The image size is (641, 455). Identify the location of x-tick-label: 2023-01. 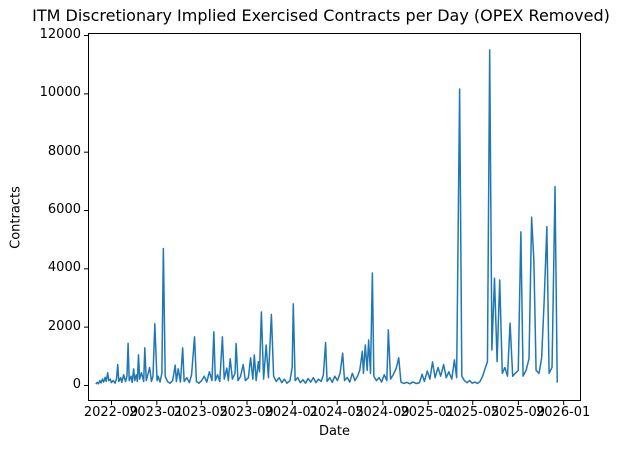
(156, 412).